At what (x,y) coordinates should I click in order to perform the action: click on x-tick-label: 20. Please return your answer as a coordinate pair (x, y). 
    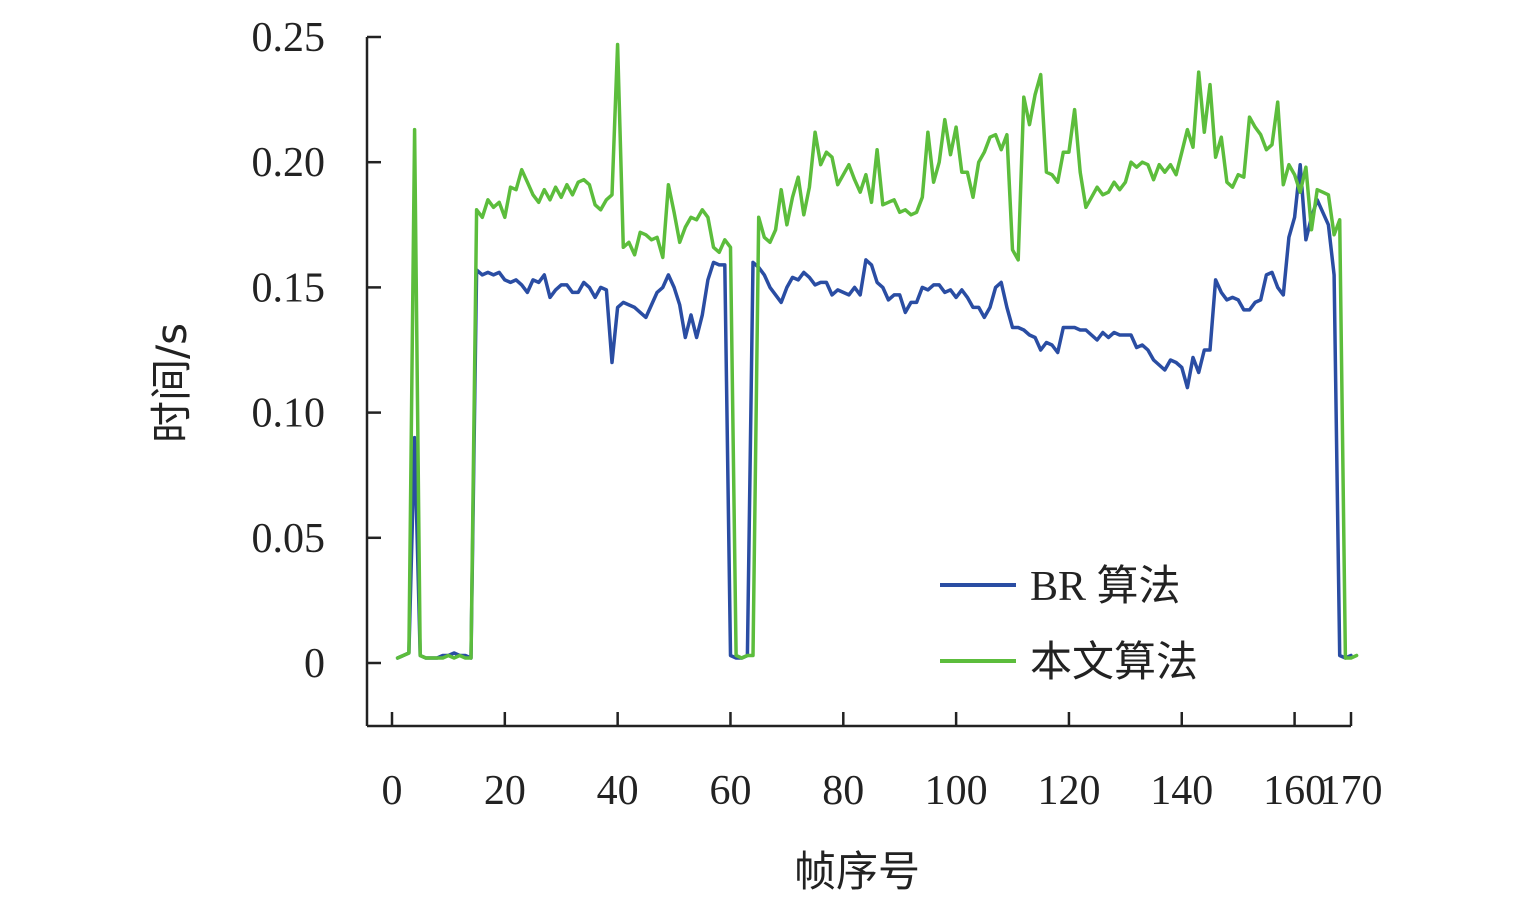
    Looking at the image, I should click on (505, 791).